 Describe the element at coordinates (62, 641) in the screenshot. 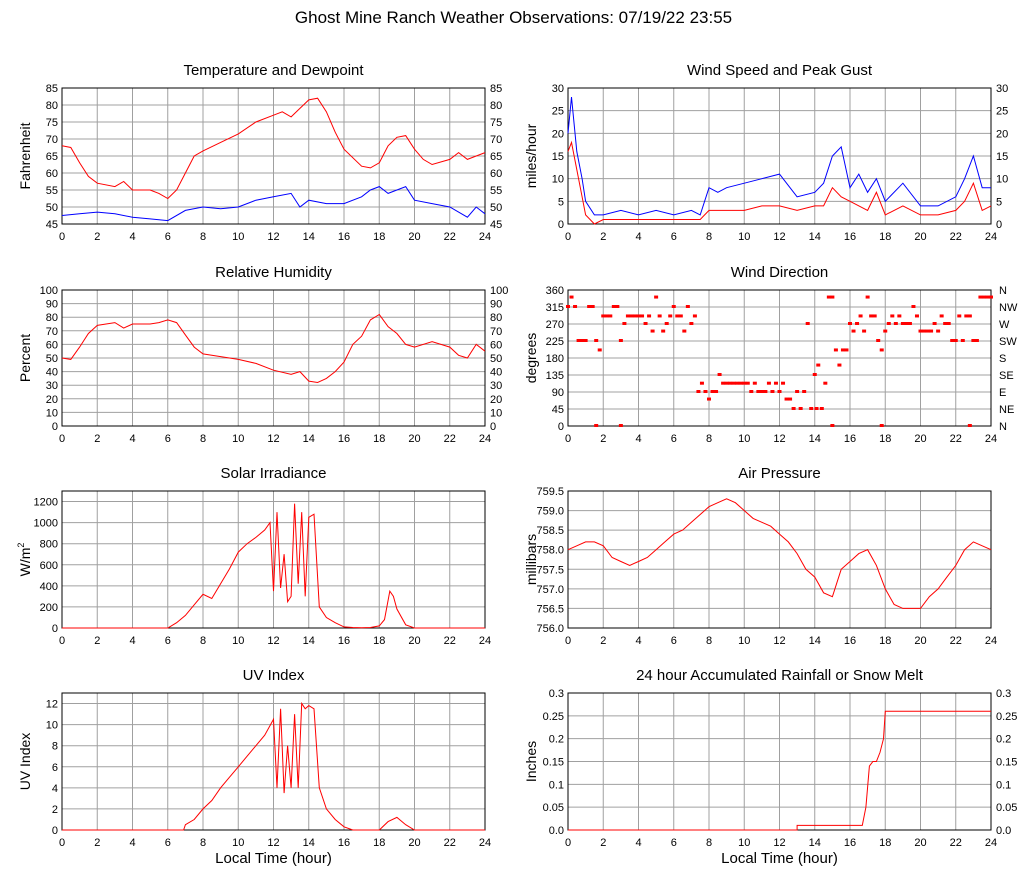

I see `x-tick-label: 0` at that location.